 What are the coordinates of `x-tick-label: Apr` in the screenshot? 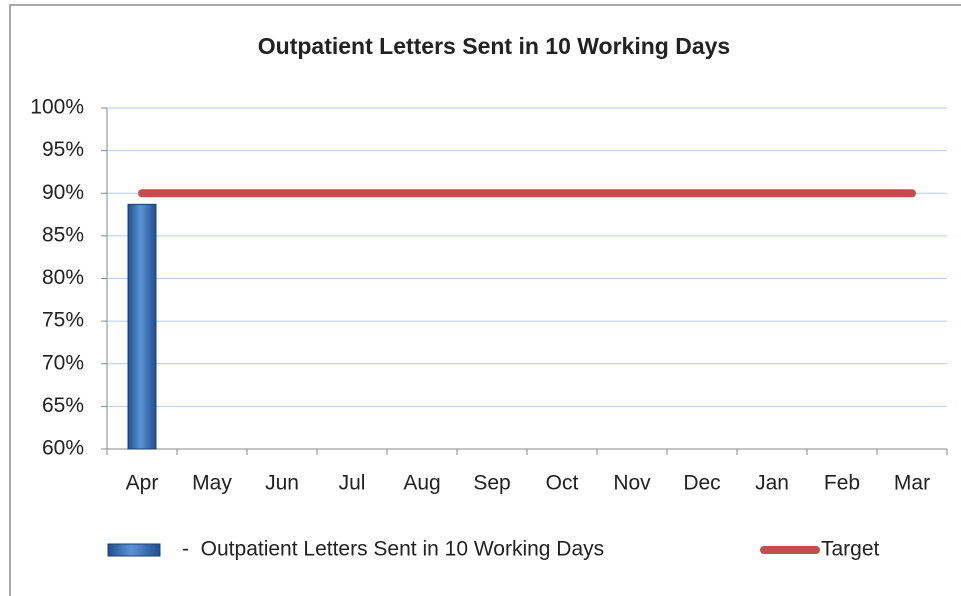 It's located at (142, 483).